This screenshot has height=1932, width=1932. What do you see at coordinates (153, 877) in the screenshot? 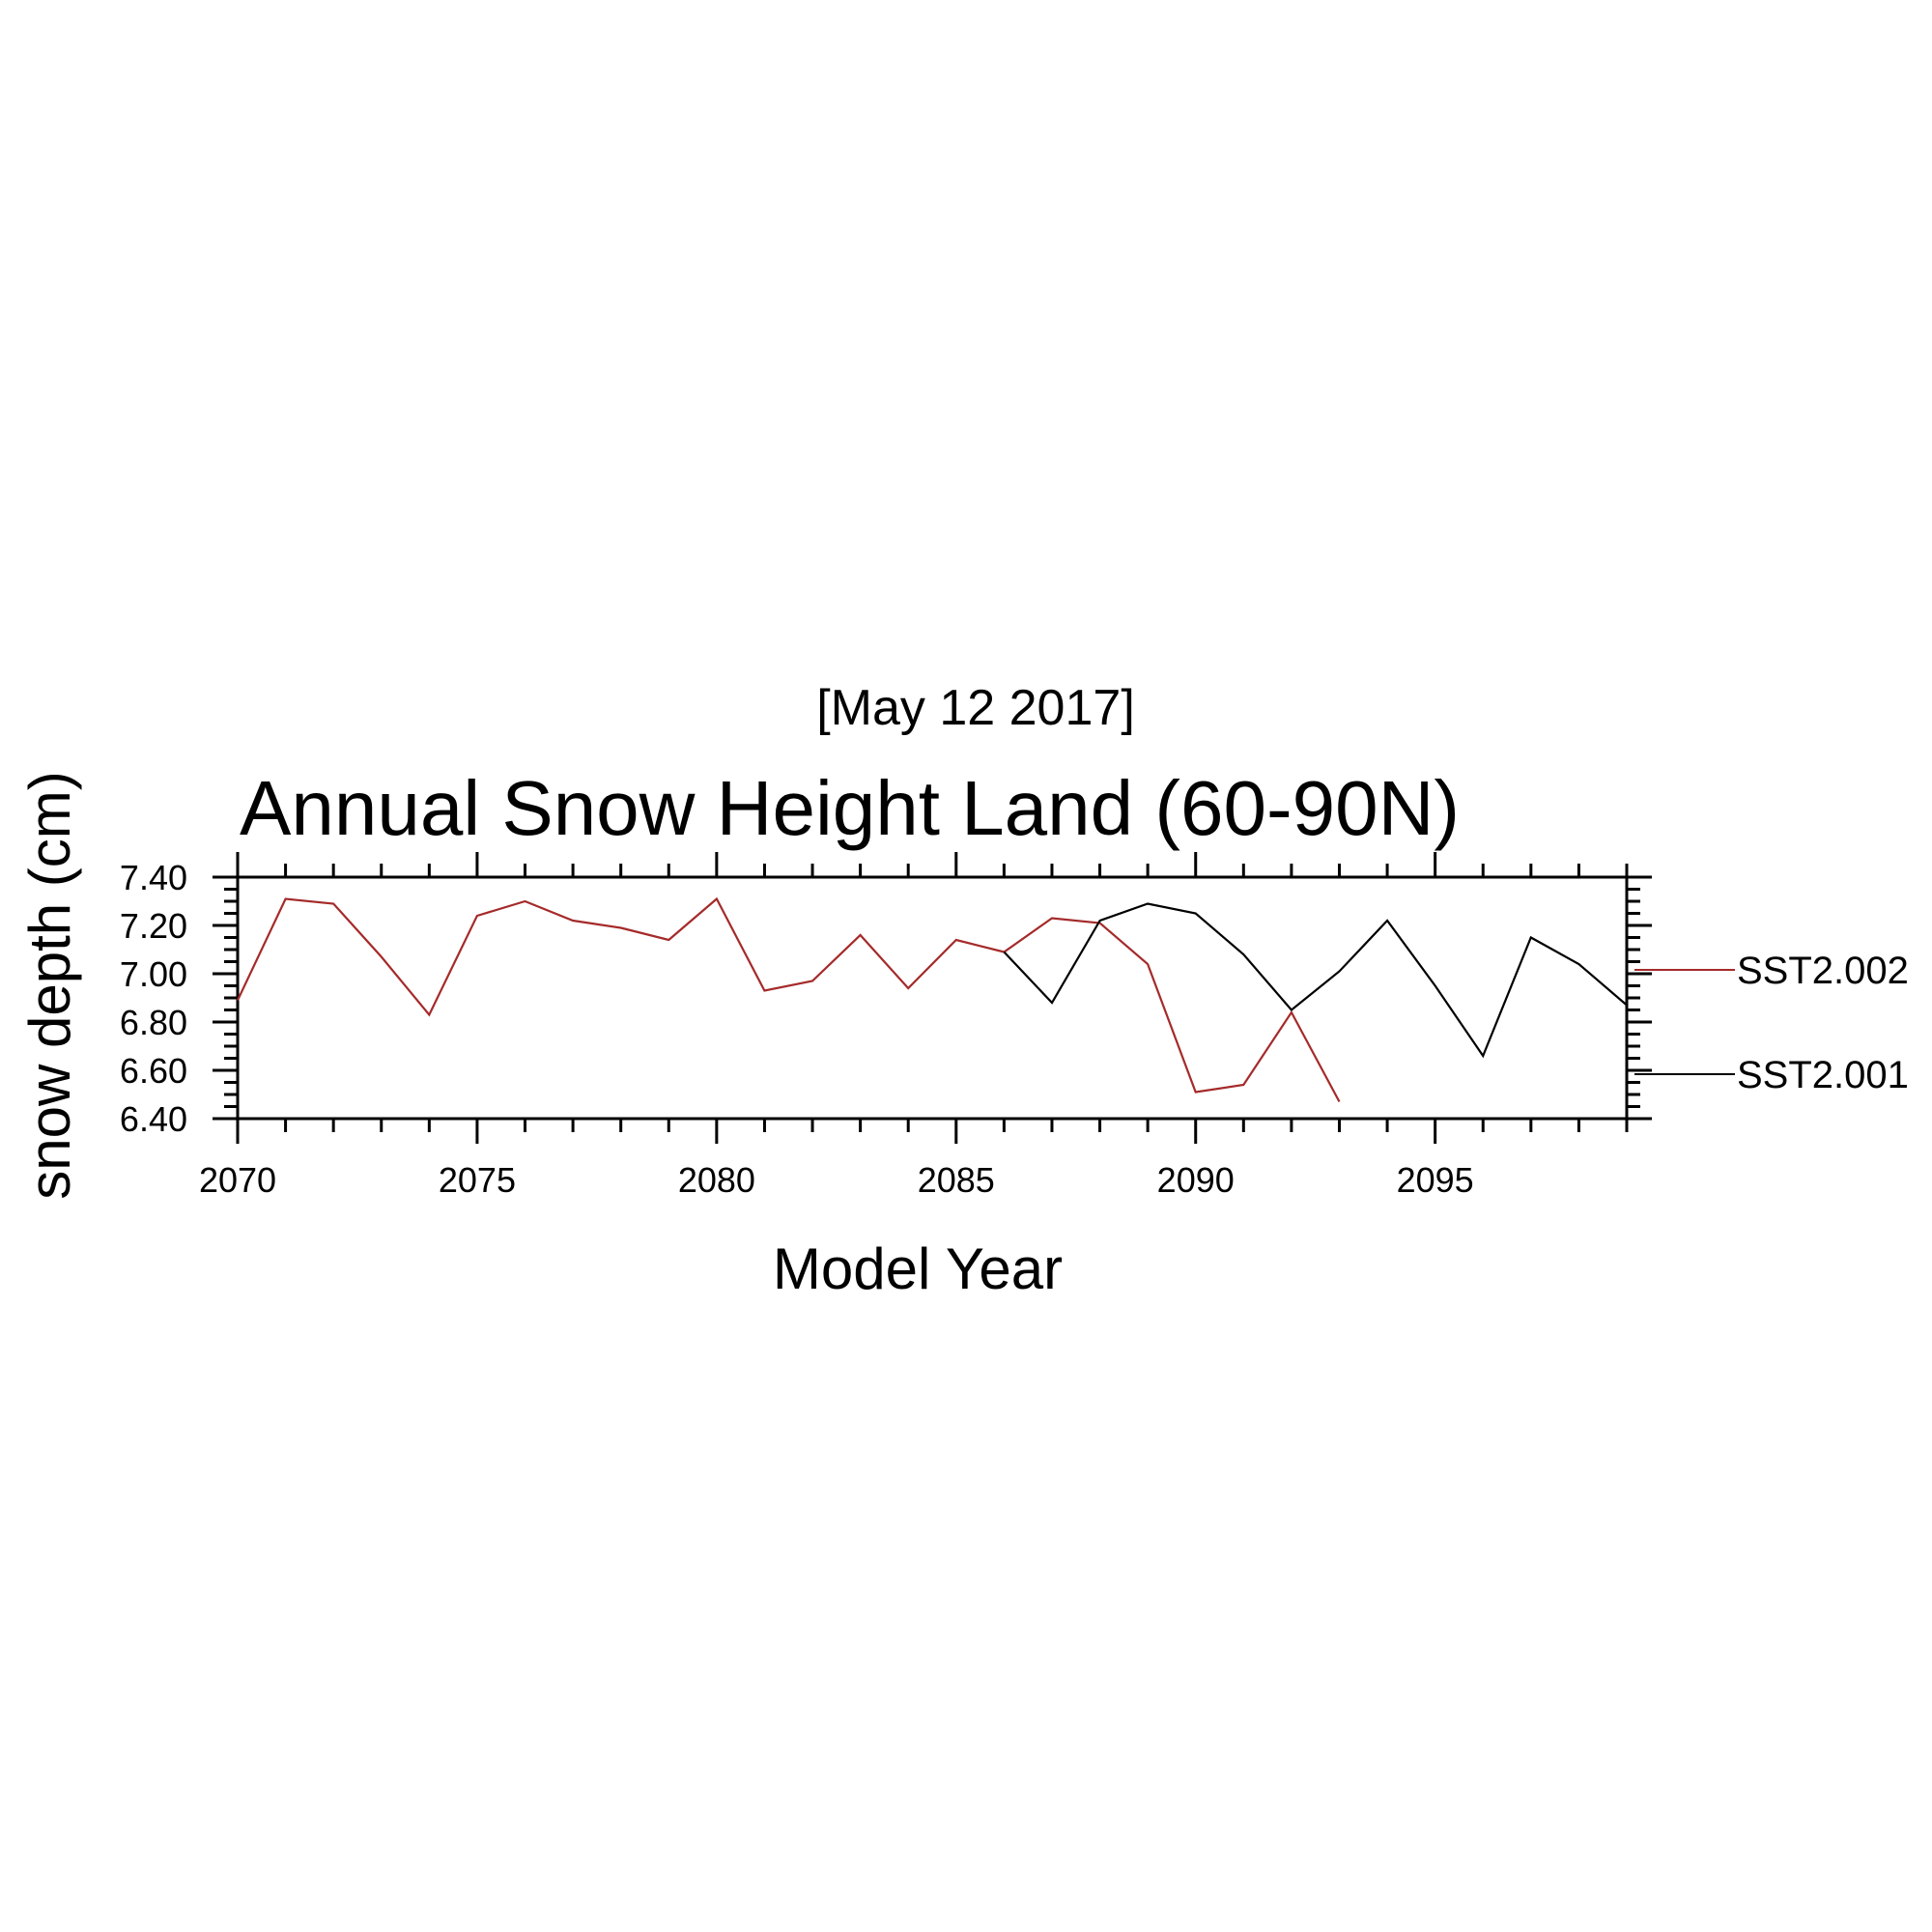
I see `y-tick-label: 7.40` at bounding box center [153, 877].